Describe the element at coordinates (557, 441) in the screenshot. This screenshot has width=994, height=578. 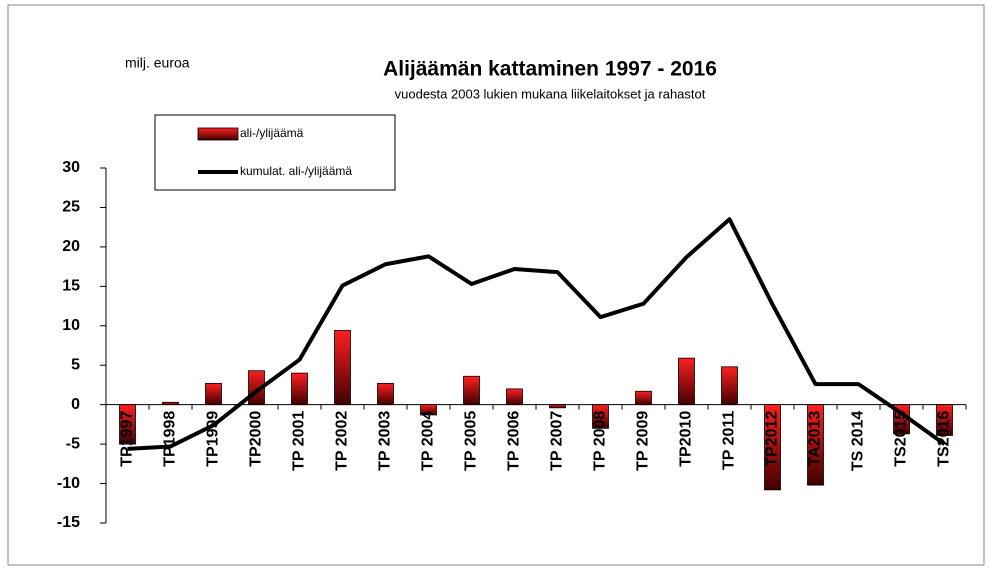
I see `x-tick-label: TP 2007` at that location.